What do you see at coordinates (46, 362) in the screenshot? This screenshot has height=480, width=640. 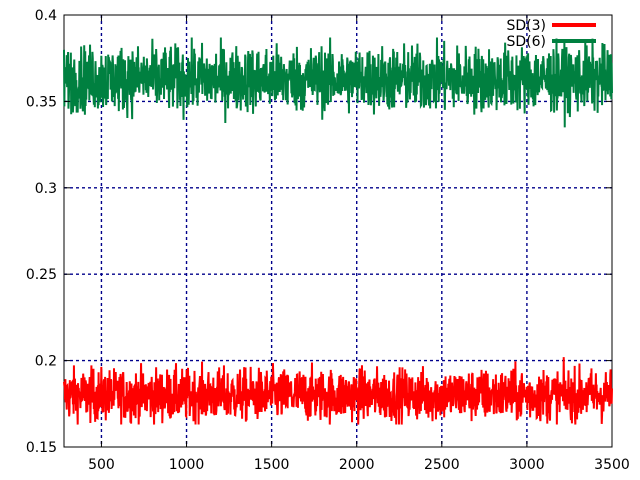 I see `y-tick-label: 0.2` at bounding box center [46, 362].